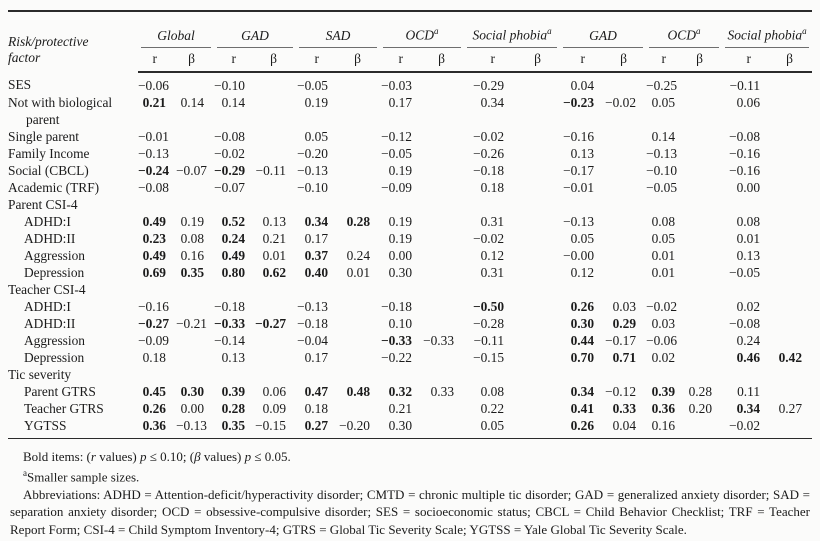 The height and width of the screenshot is (541, 820). I want to click on value-cell: 0.10, so click(400, 323).